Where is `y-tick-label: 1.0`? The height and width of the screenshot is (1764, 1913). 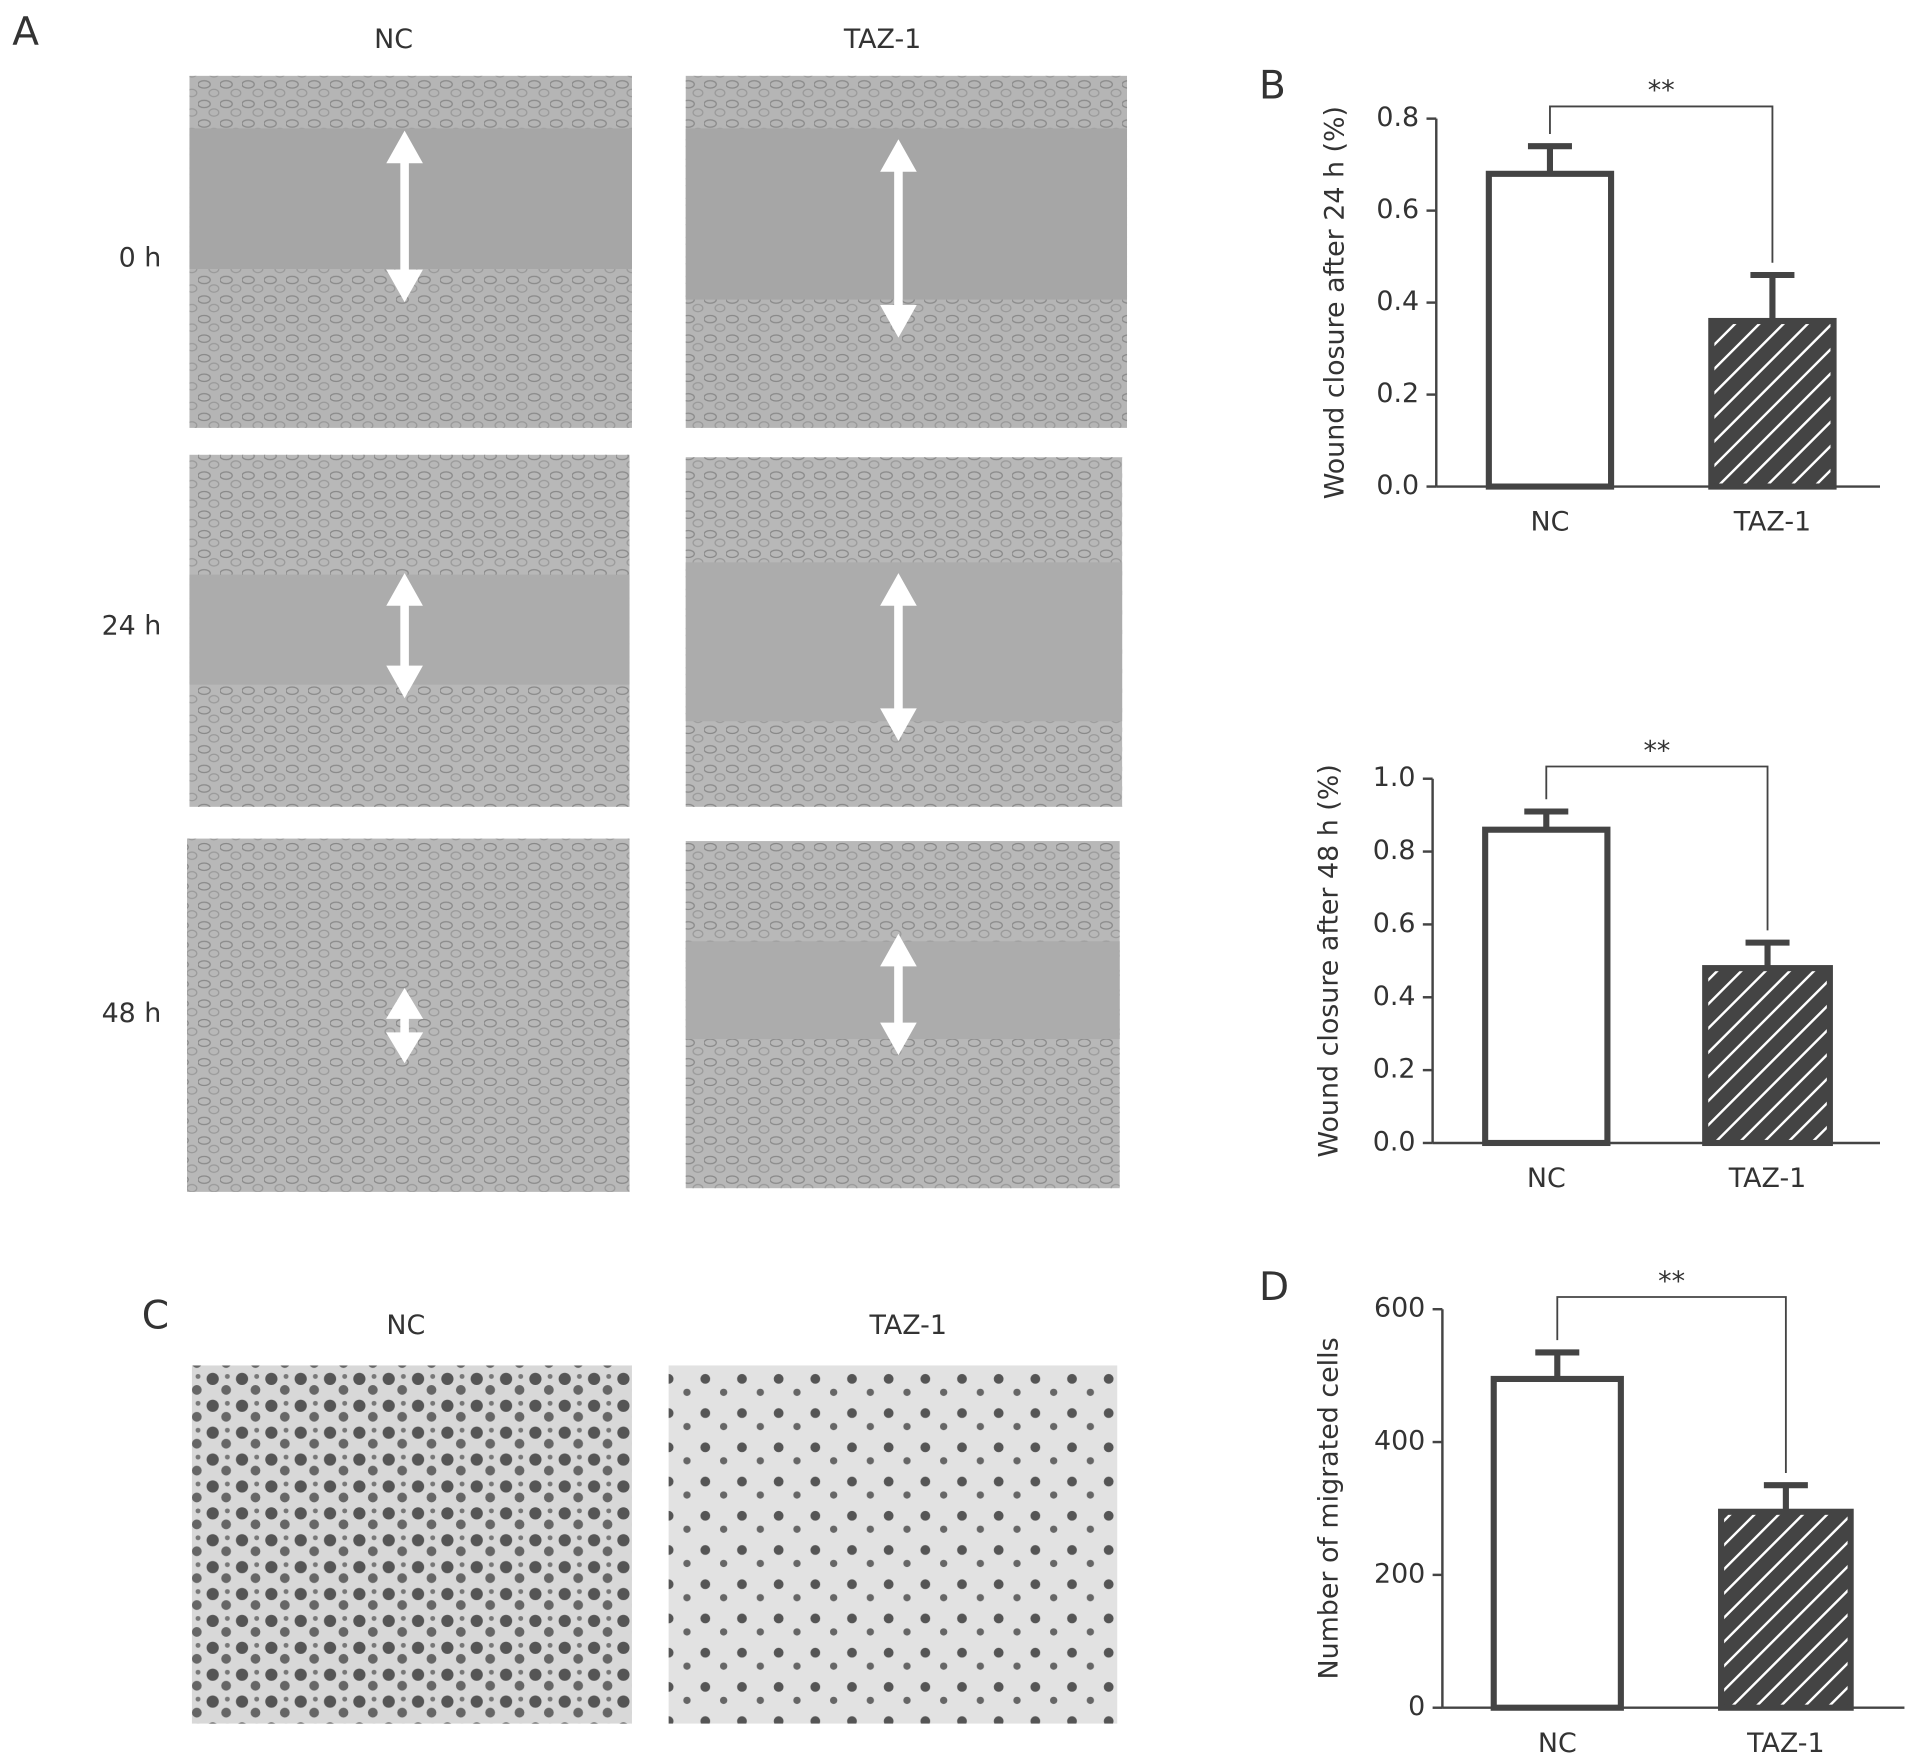
y-tick-label: 1.0 is located at coordinates (1394, 777).